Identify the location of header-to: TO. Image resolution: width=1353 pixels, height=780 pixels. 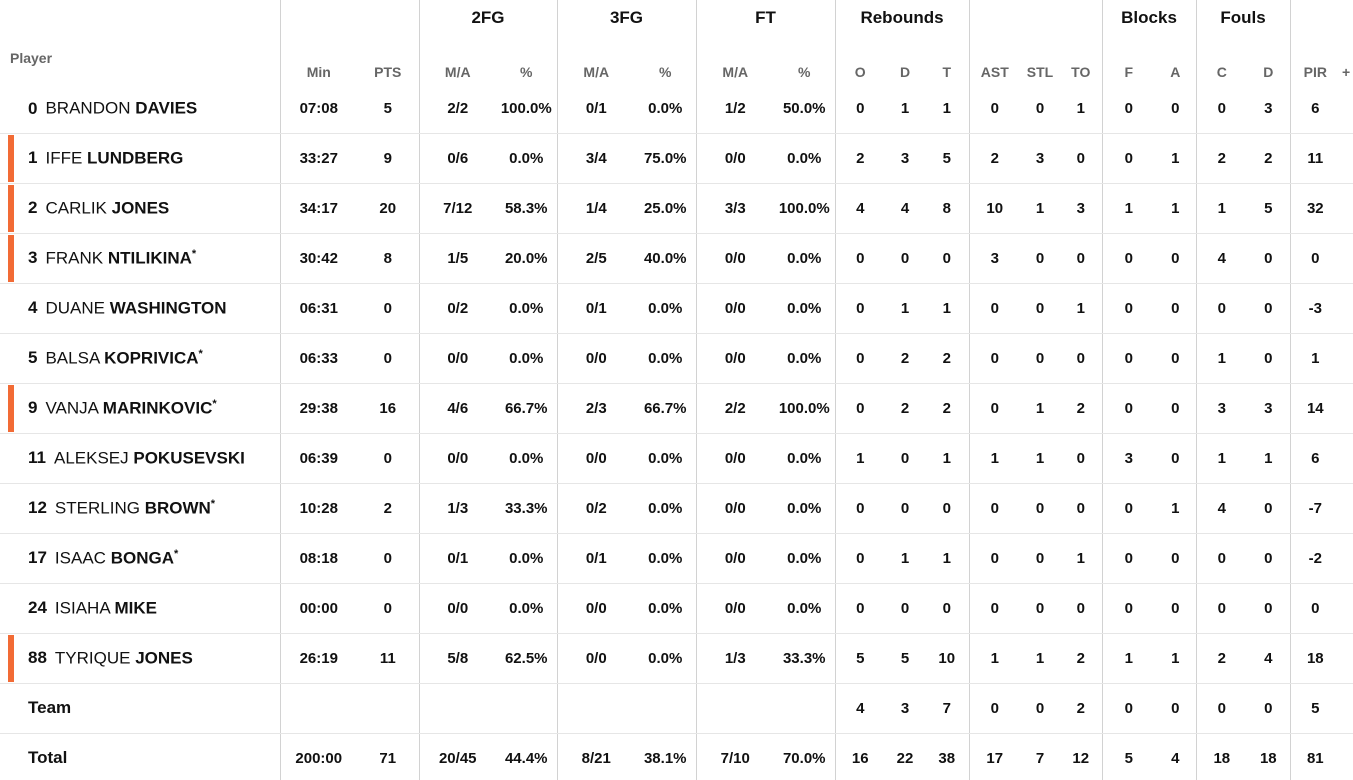
(1081, 72).